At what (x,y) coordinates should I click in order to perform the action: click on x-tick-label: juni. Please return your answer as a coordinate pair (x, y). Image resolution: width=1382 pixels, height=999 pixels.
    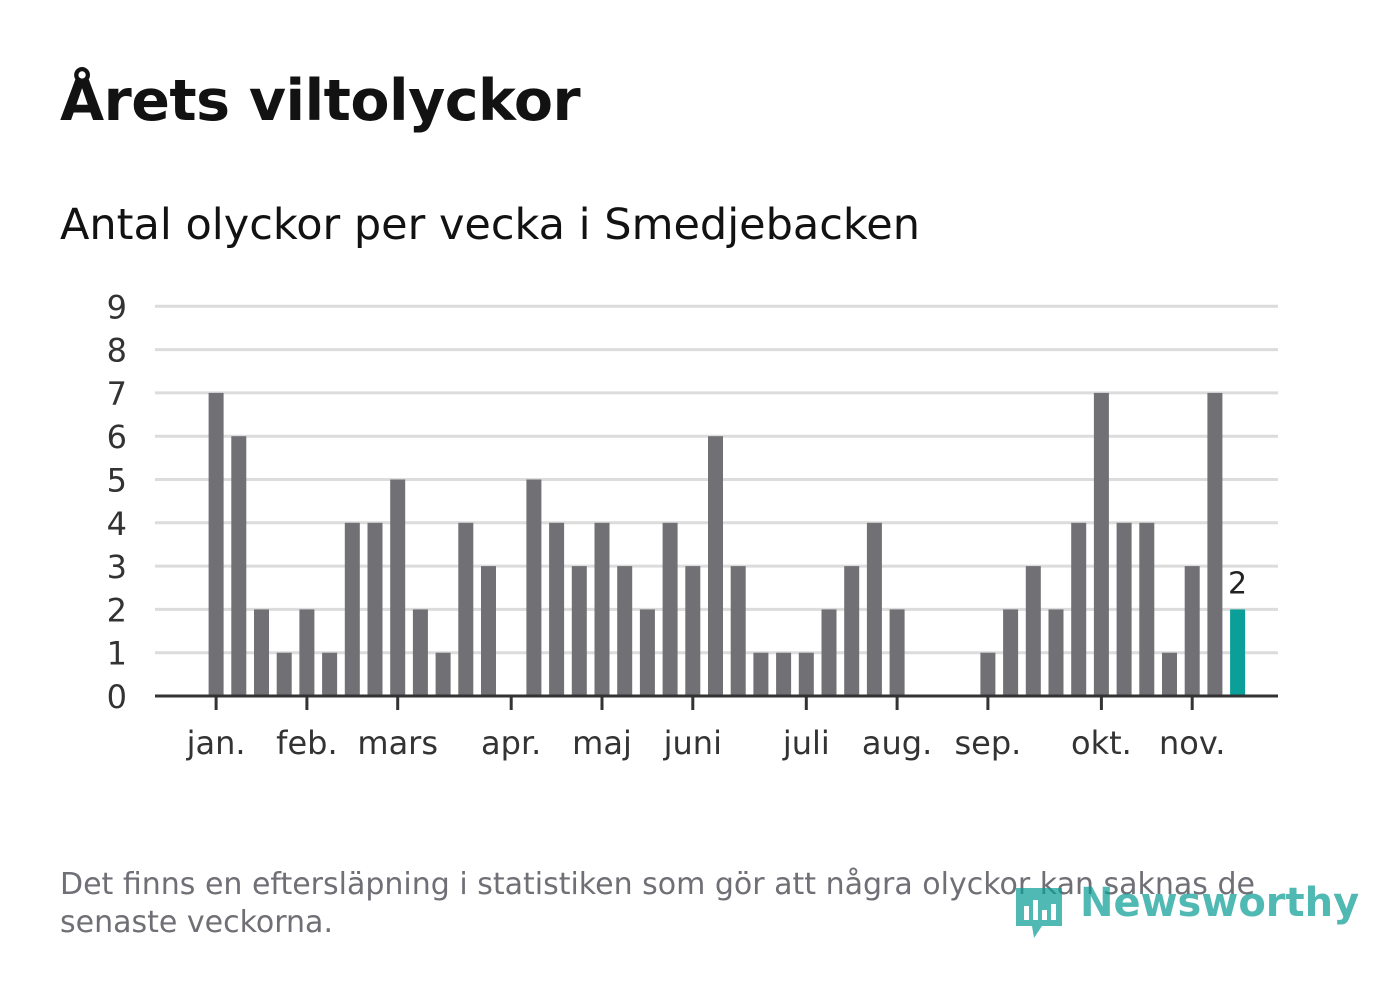
    Looking at the image, I should click on (692, 743).